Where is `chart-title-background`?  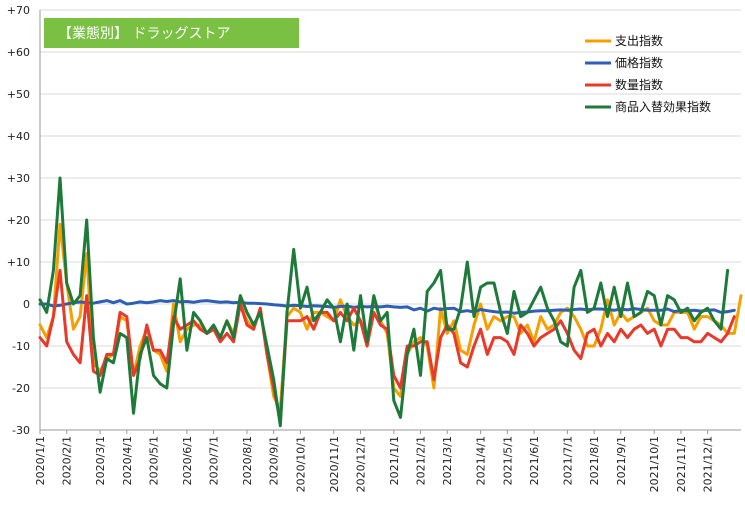
chart-title-background is located at coordinates (171, 33).